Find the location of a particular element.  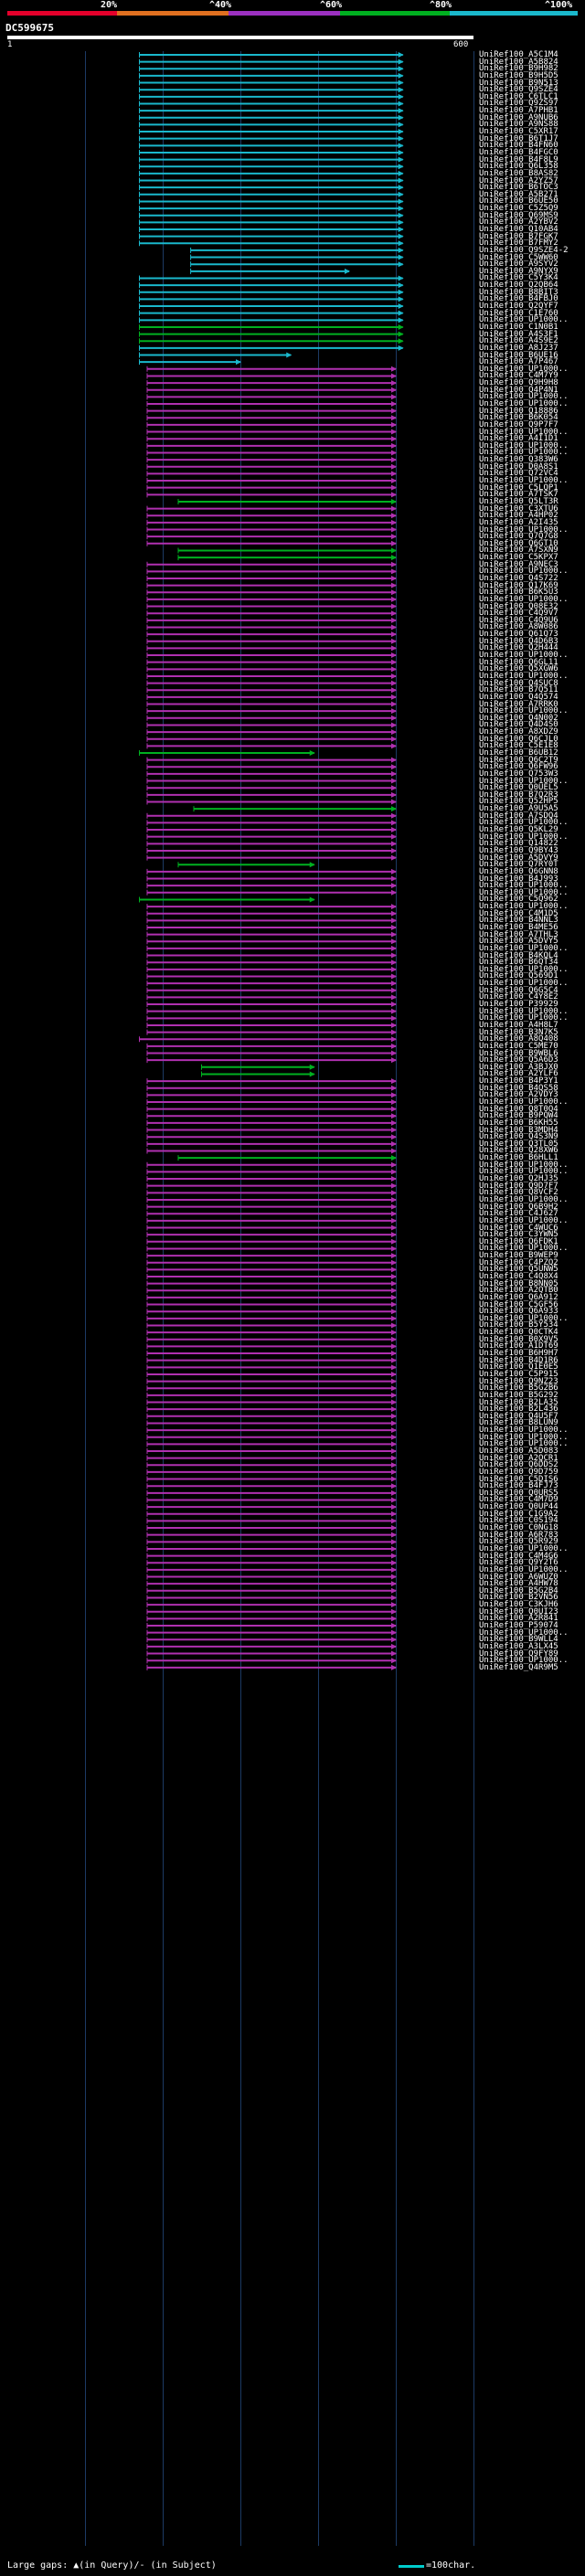

hit-label: UniRef100_C4PZQ2 is located at coordinates (518, 1262).